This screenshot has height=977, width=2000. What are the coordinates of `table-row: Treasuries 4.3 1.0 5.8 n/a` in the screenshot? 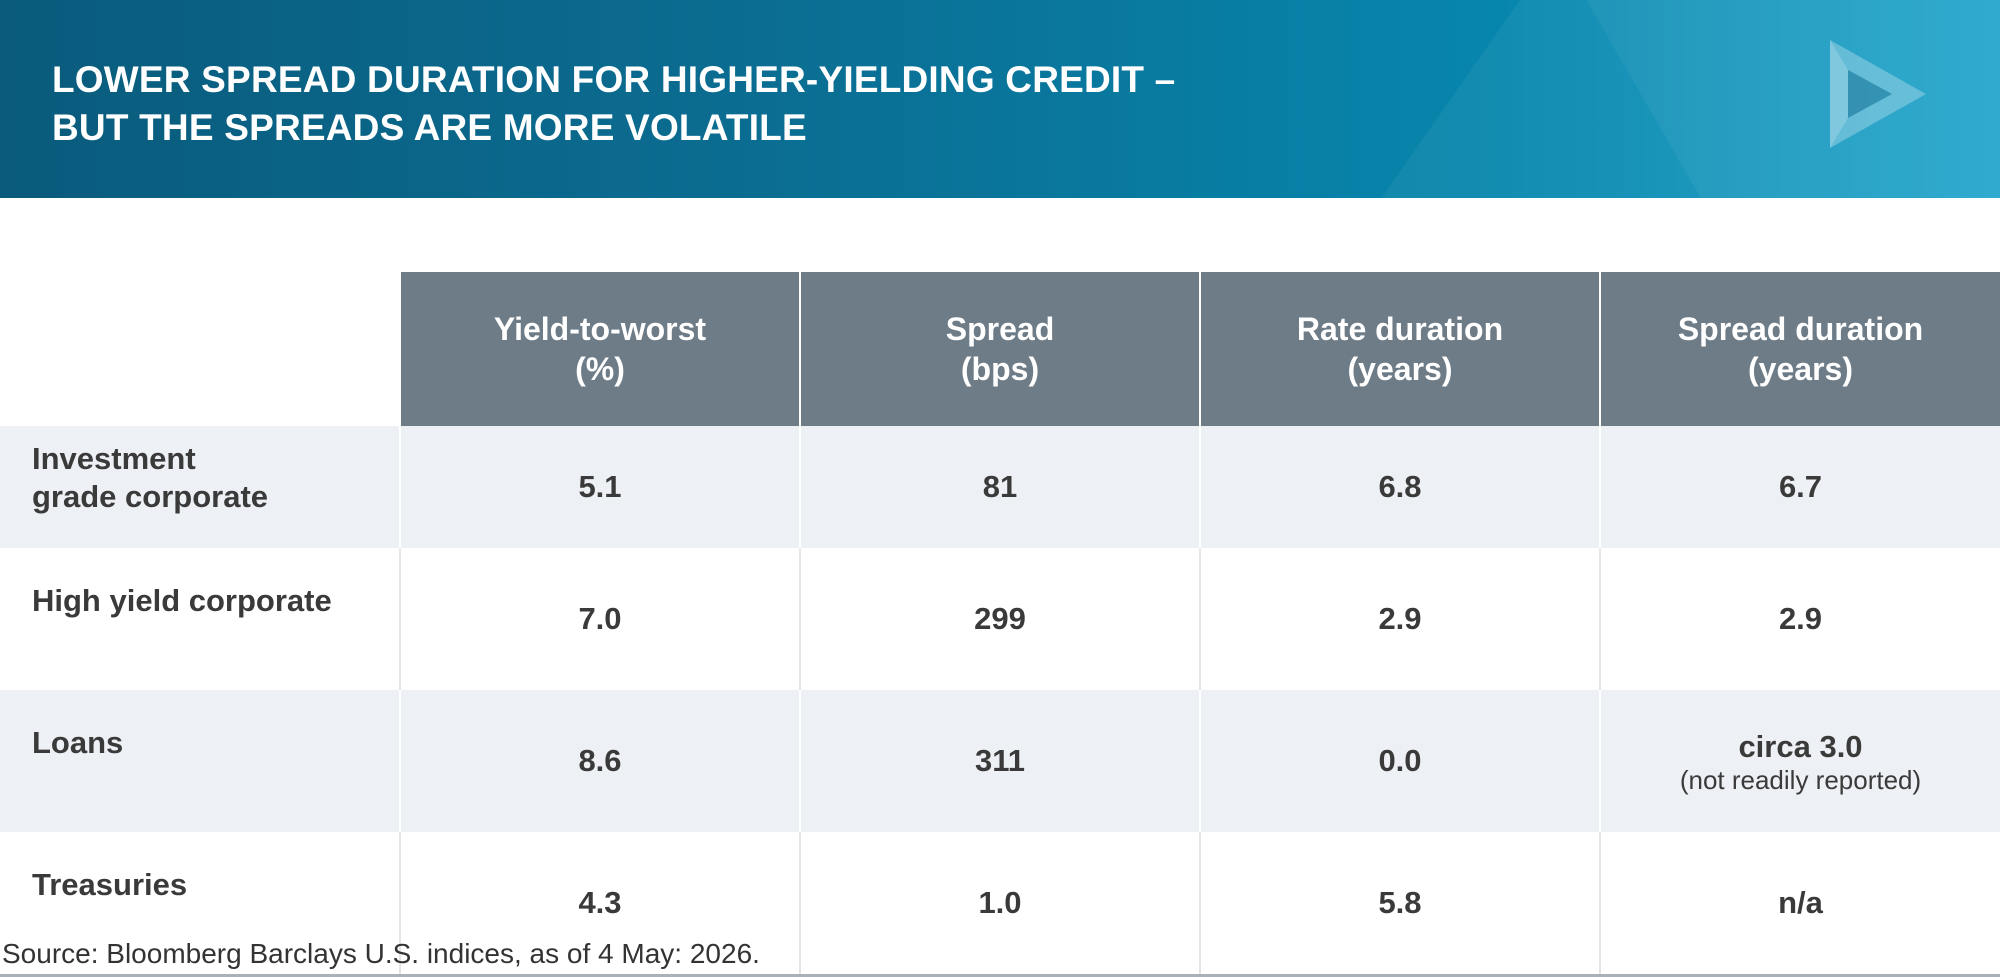 It's located at (1000, 904).